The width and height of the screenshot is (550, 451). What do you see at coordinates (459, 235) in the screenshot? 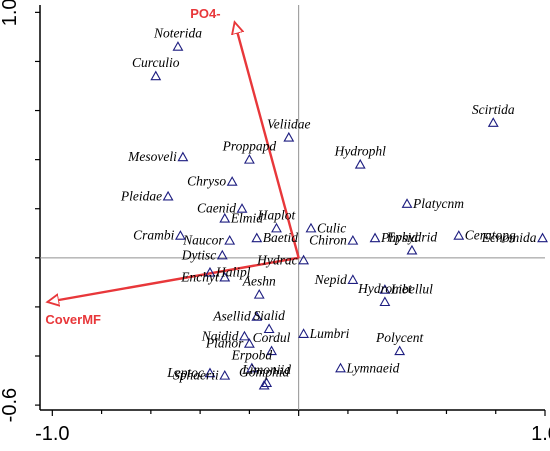
I see `species-marker-ceratopg` at bounding box center [459, 235].